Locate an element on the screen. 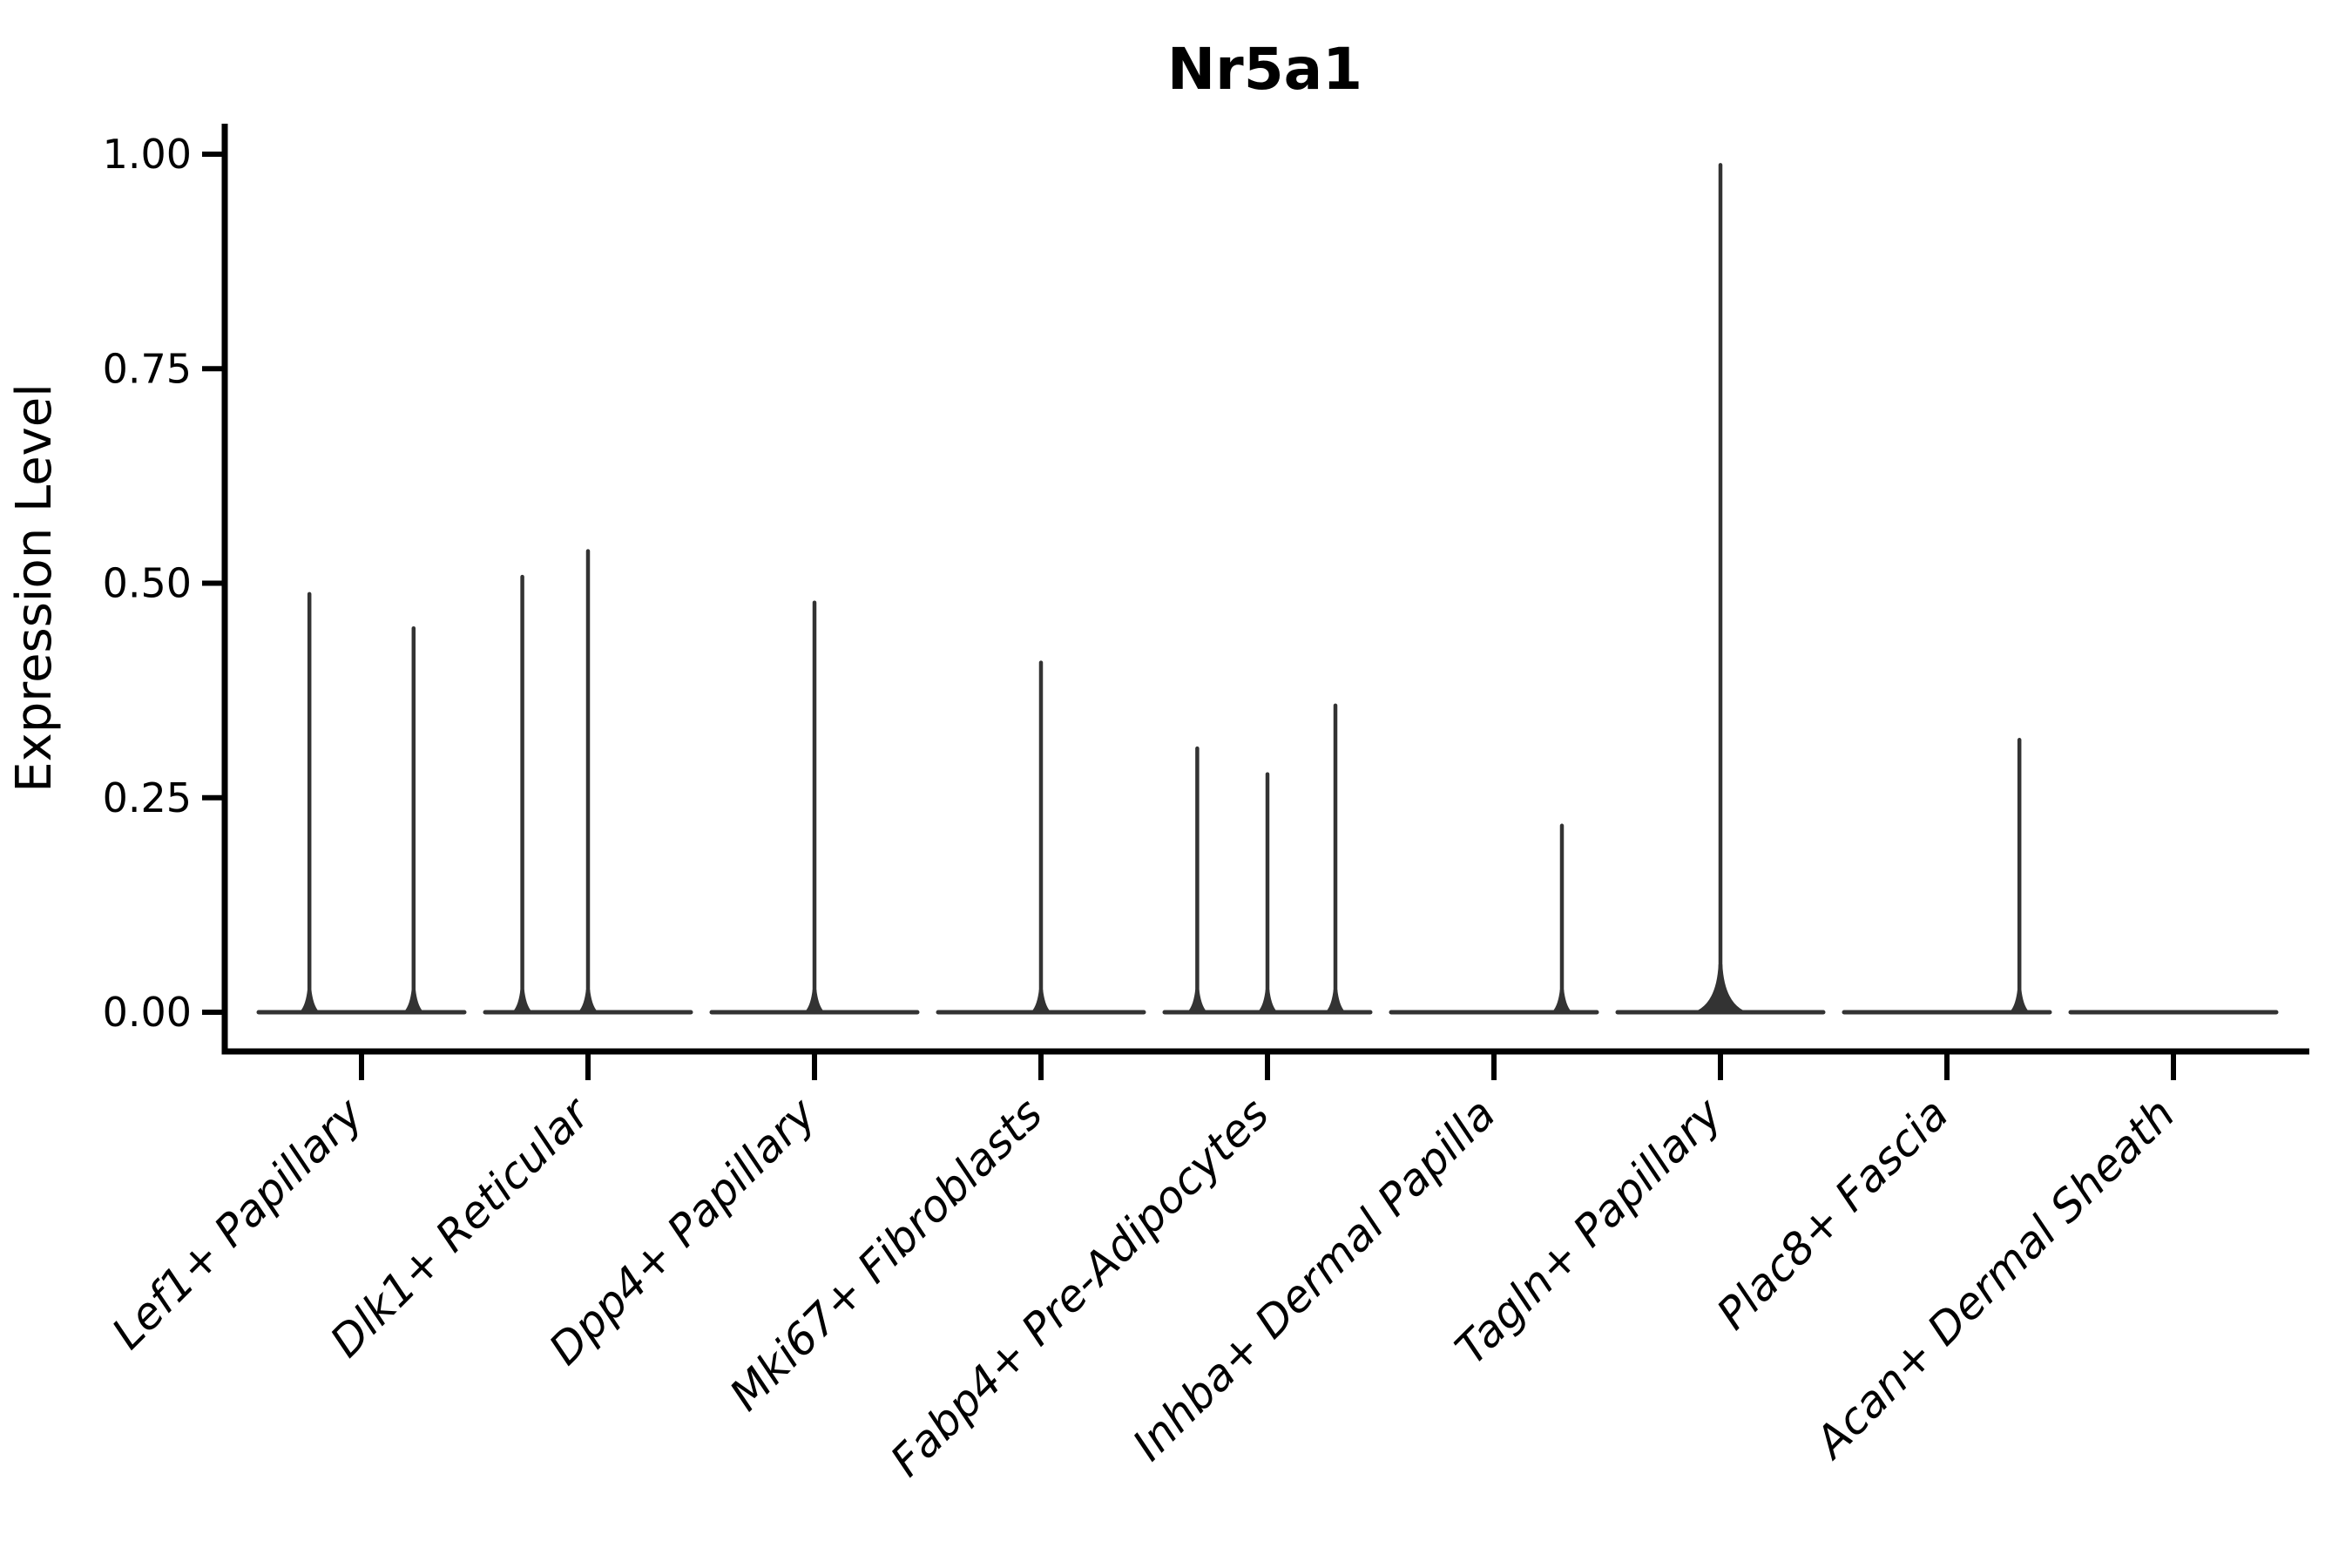  y-tick-label: 0.75 is located at coordinates (147, 368).